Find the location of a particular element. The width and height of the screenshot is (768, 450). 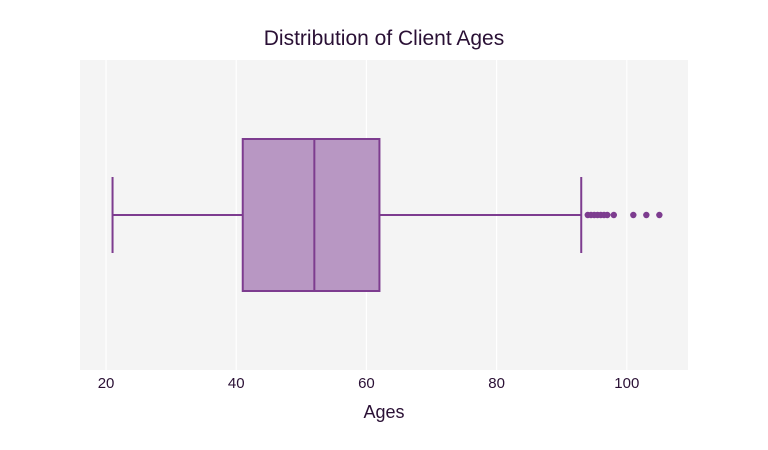

x-axis-ticks: 20 40 60 80 100 is located at coordinates (369, 383).